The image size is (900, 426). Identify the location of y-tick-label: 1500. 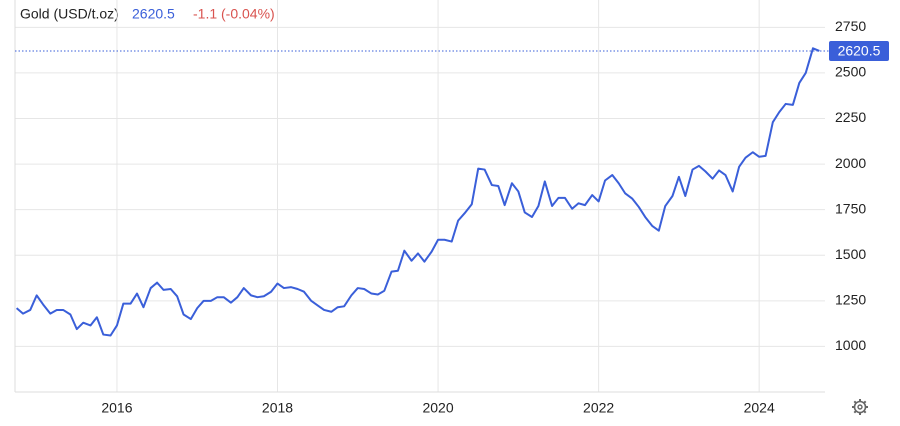
(850, 254).